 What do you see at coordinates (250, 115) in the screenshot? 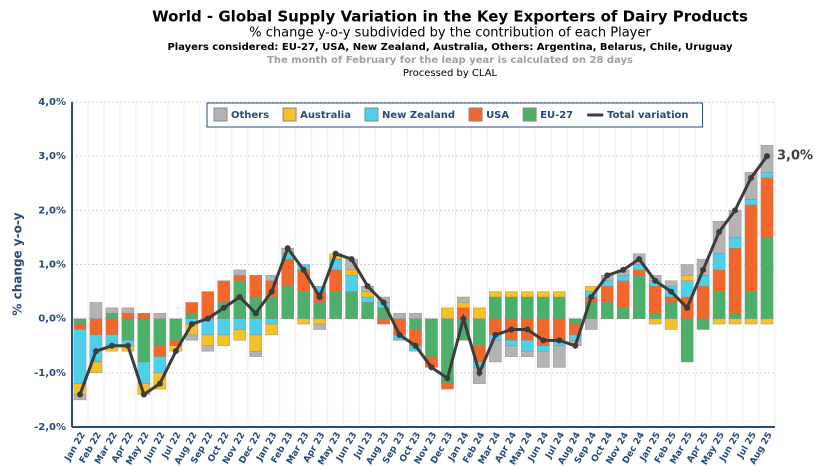
I see `legend-label: Others` at bounding box center [250, 115].